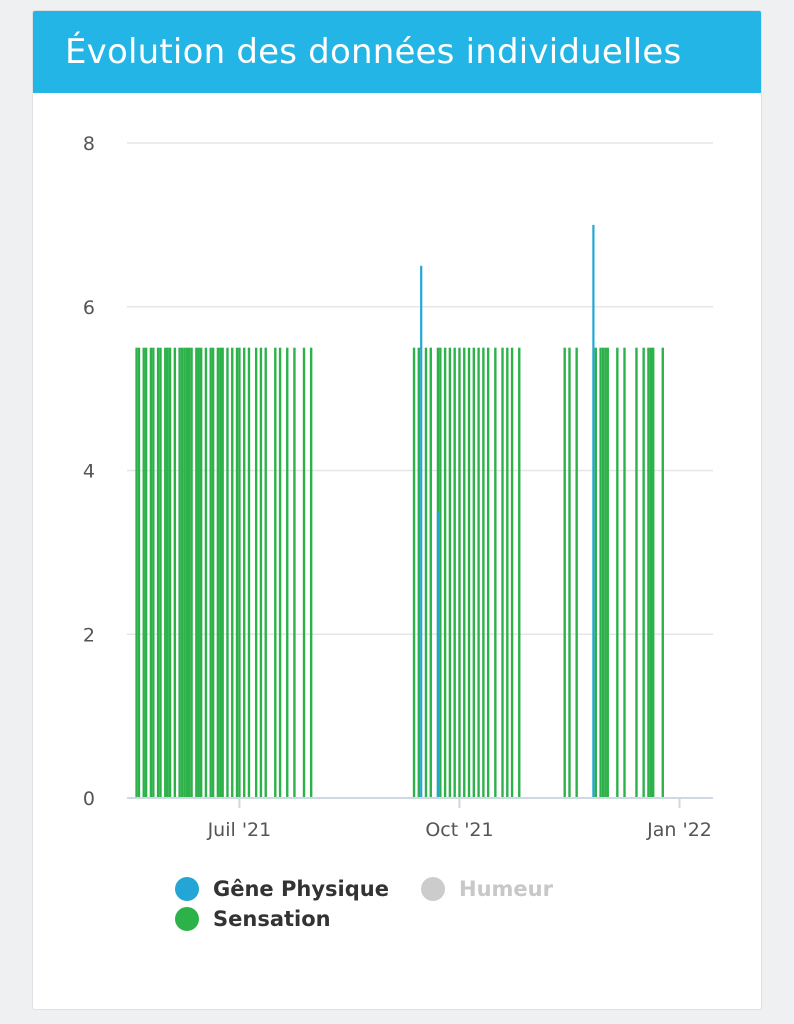 Image resolution: width=794 pixels, height=1024 pixels. Describe the element at coordinates (373, 52) in the screenshot. I see `card-title: Évolution des données individuelles` at that location.